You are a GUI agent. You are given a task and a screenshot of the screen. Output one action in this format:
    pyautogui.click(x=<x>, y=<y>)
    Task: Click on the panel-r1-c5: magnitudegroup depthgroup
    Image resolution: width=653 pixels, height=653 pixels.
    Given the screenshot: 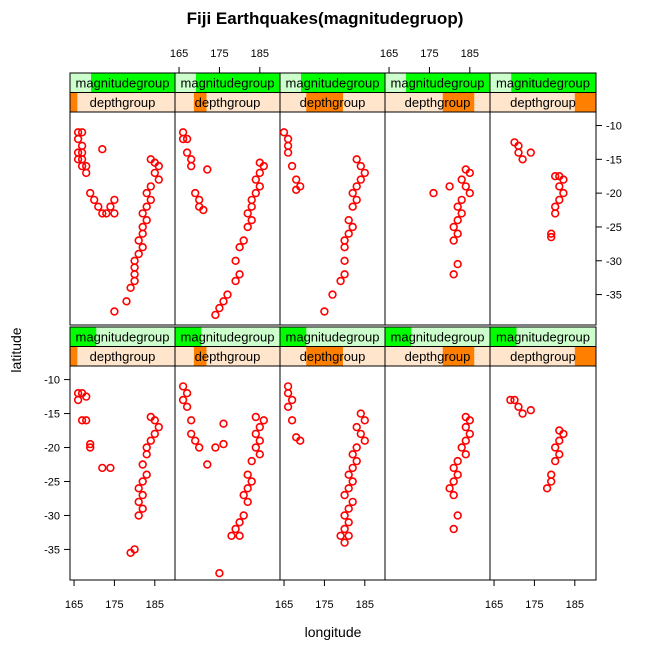 What is the action you would take?
    pyautogui.click(x=543, y=199)
    